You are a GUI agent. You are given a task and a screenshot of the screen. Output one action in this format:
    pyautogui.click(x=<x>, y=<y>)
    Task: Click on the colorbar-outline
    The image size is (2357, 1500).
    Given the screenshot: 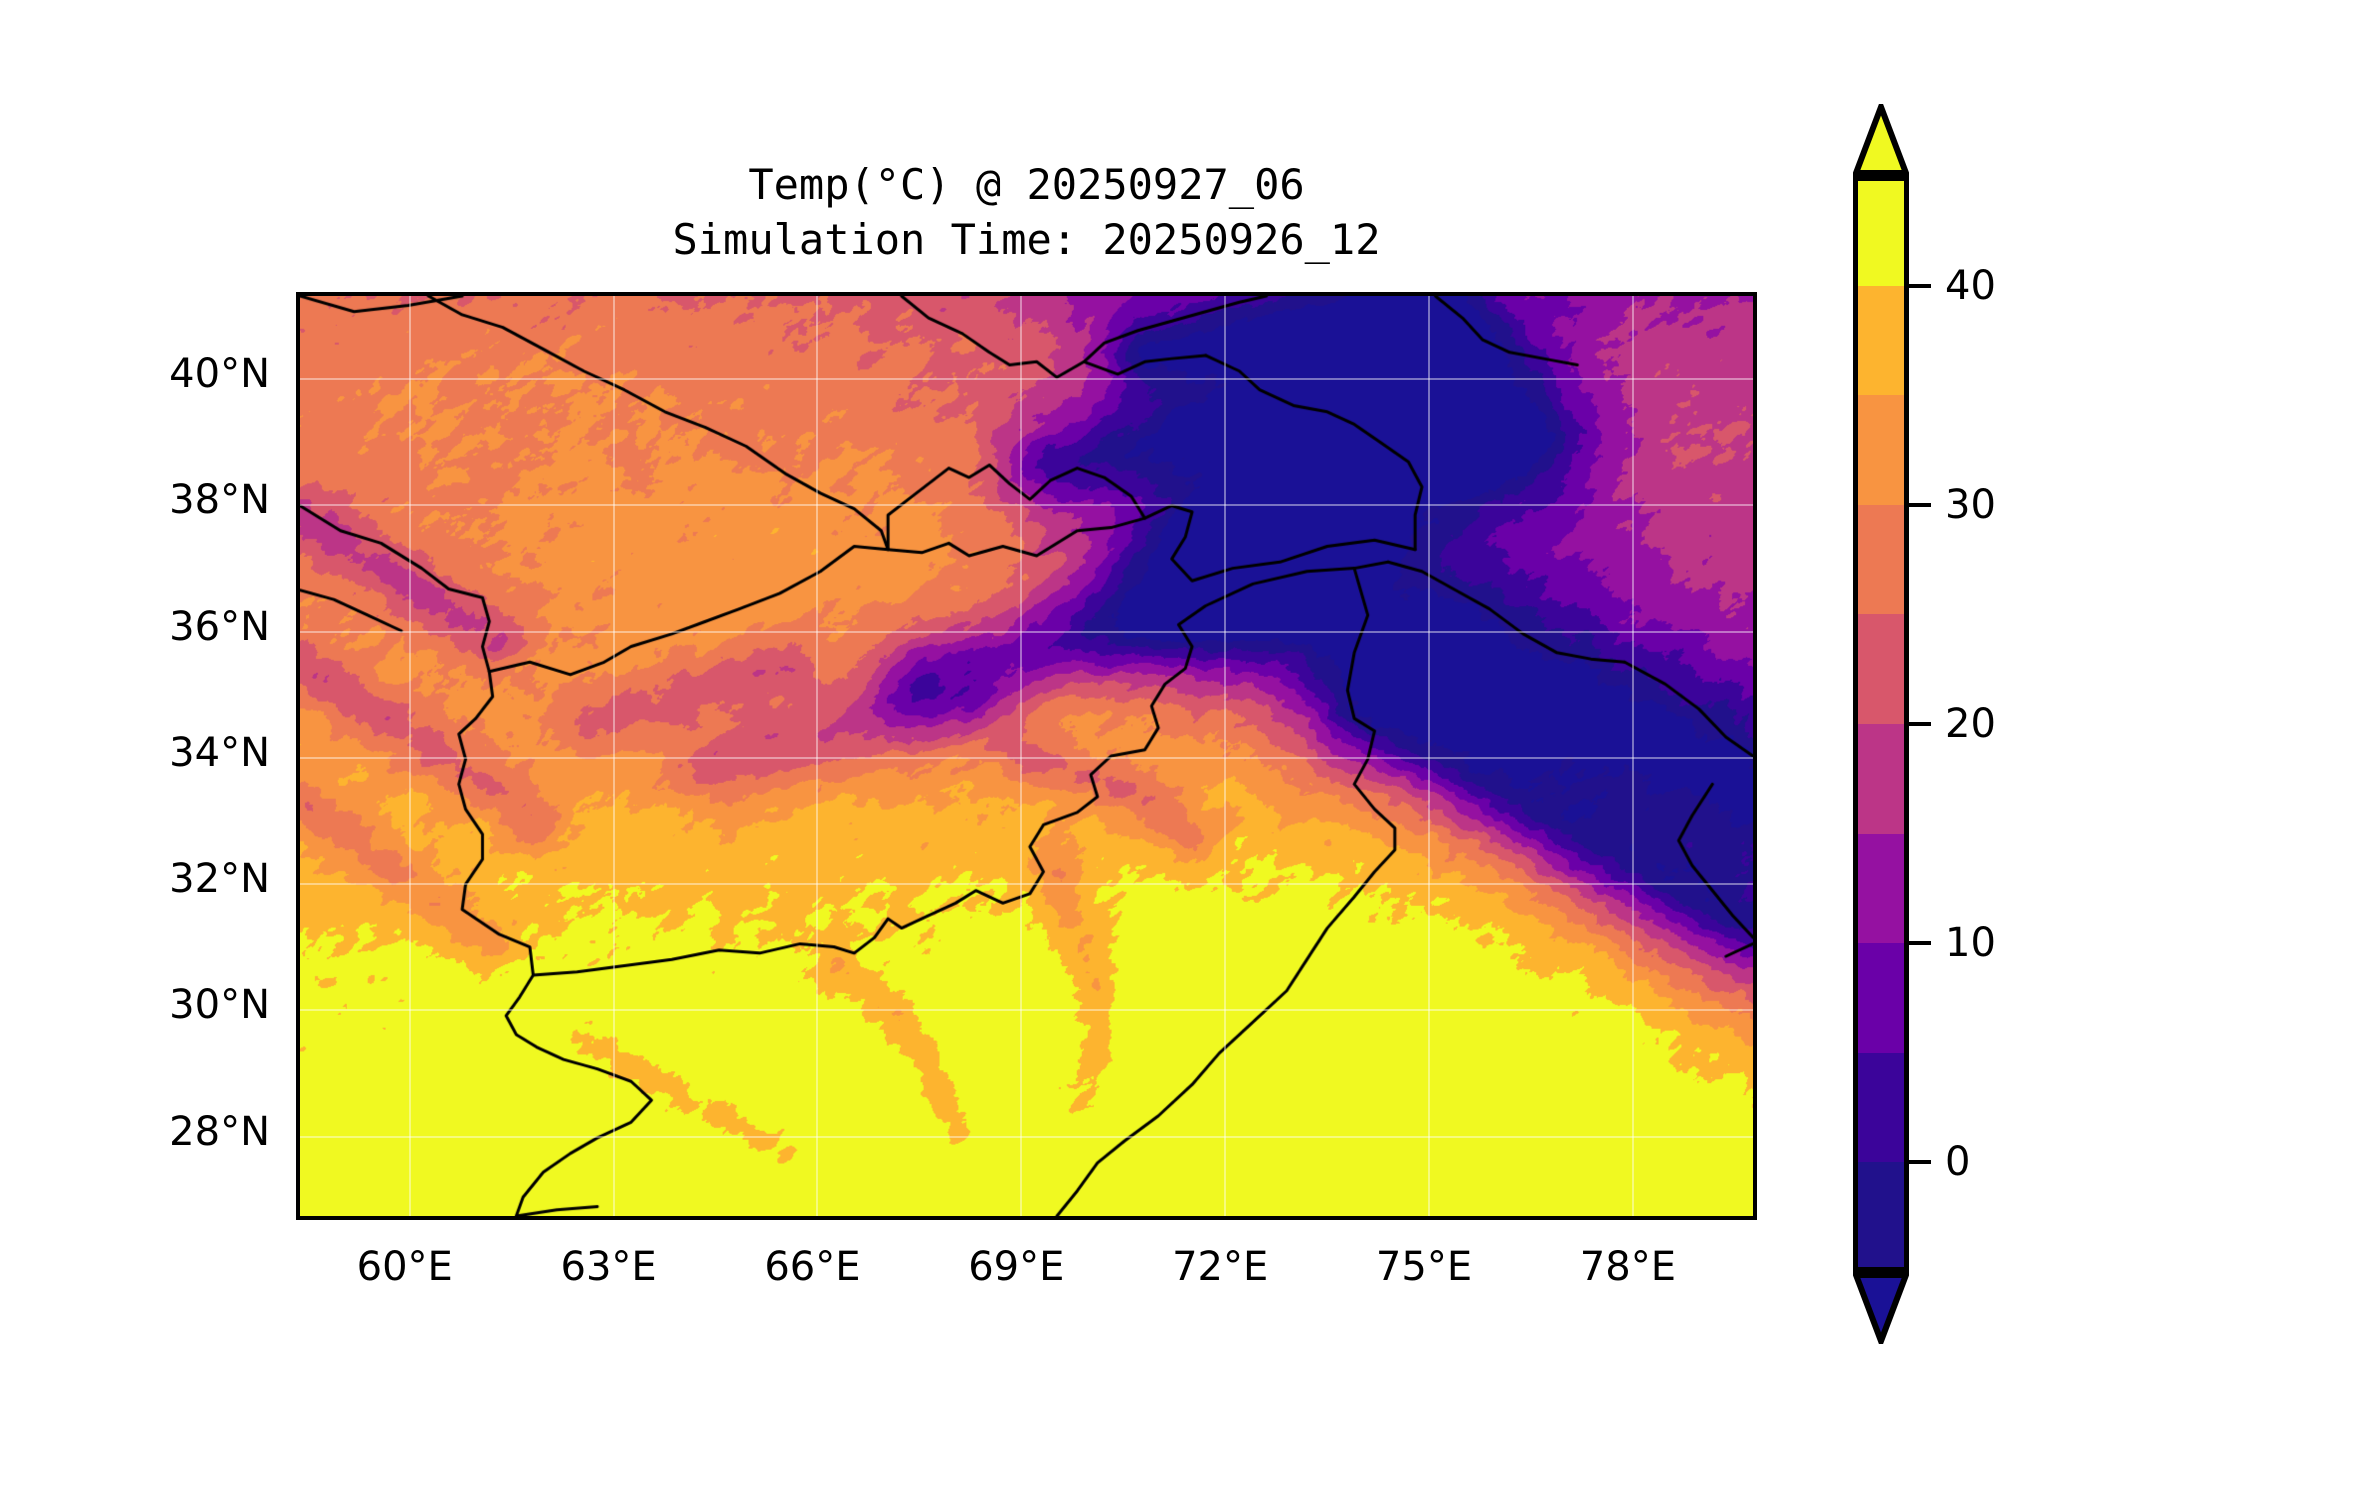 What is the action you would take?
    pyautogui.click(x=1881, y=724)
    